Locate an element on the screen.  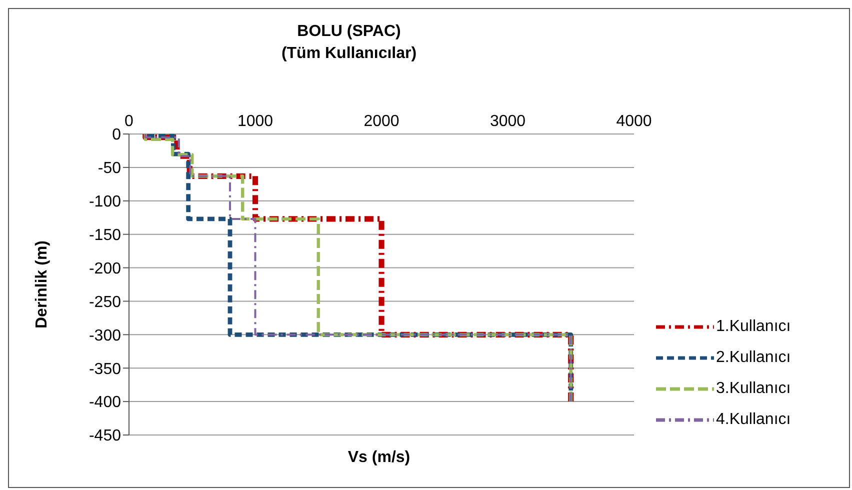
y-tick-label: -50 is located at coordinates (110, 169).